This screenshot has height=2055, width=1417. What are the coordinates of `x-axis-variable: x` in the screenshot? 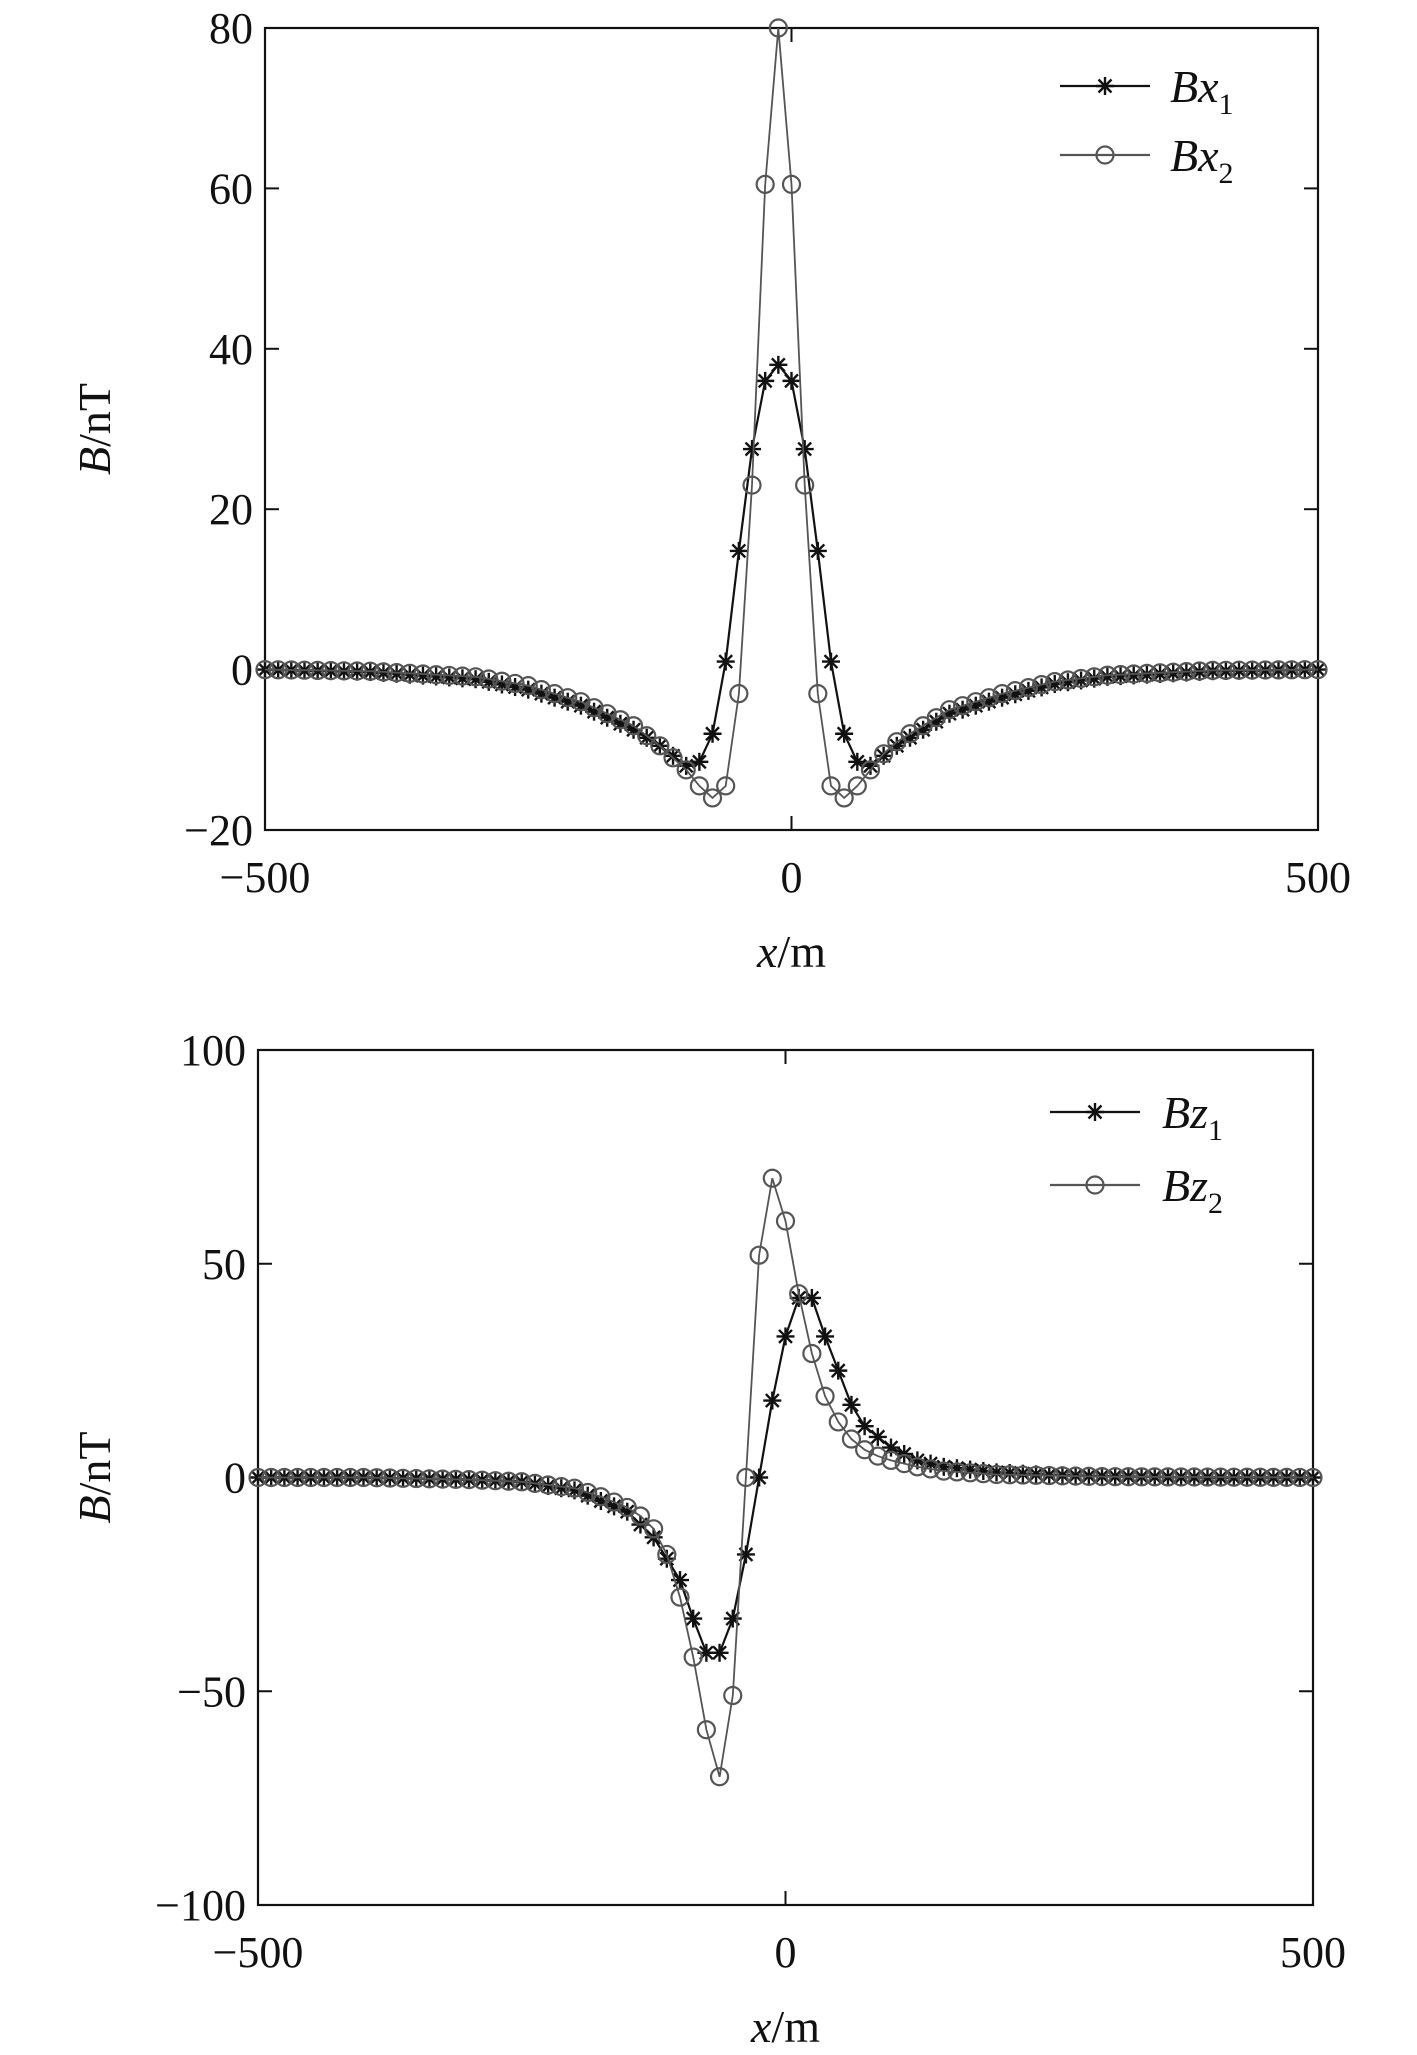 It's located at (767, 951).